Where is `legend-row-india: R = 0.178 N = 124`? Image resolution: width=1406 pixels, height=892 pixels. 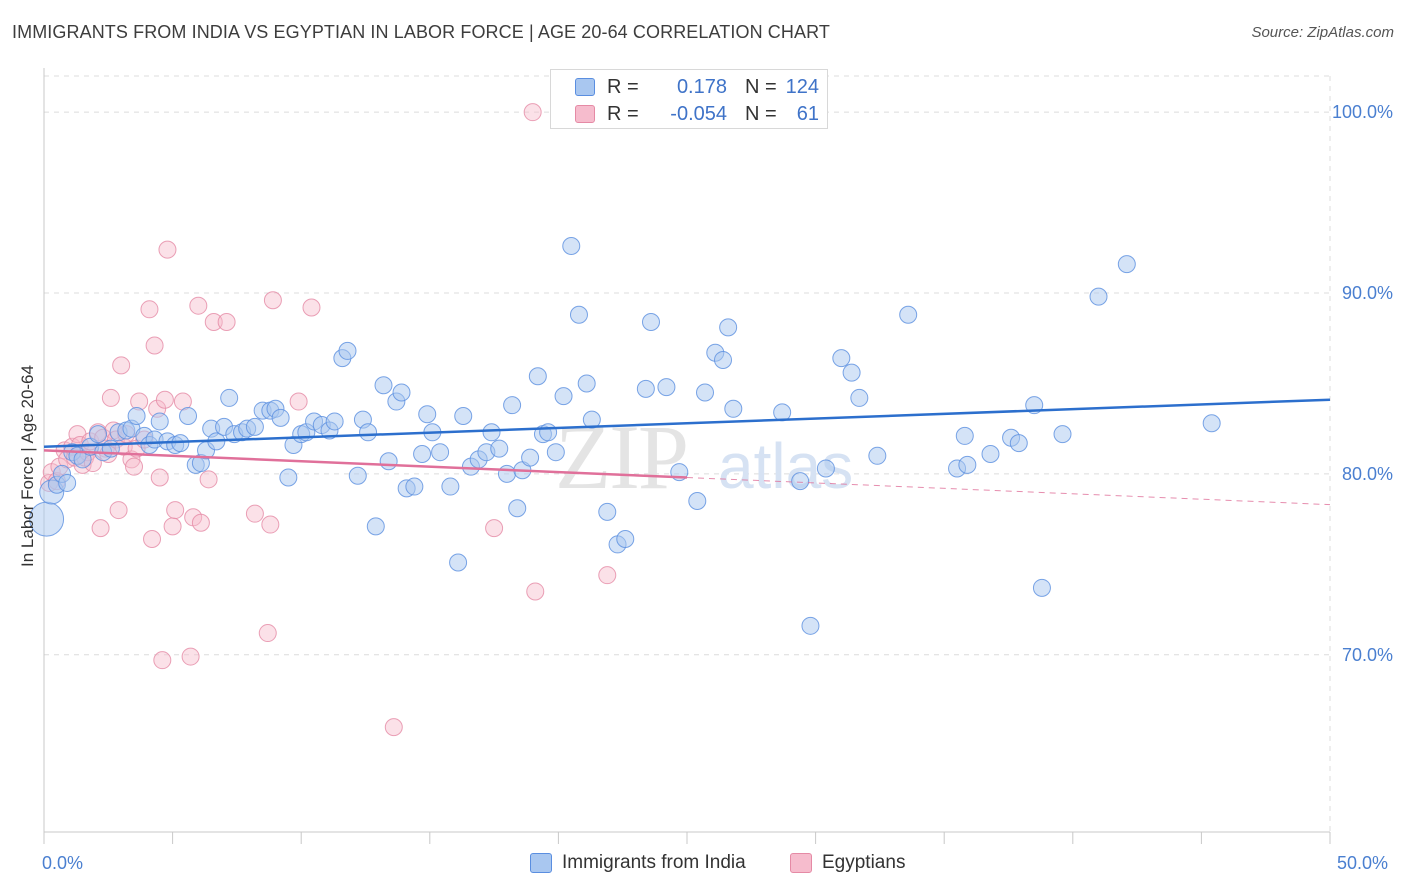
legend-row-india: R = 0.178 N = 124 is located at coordinates (697, 87).